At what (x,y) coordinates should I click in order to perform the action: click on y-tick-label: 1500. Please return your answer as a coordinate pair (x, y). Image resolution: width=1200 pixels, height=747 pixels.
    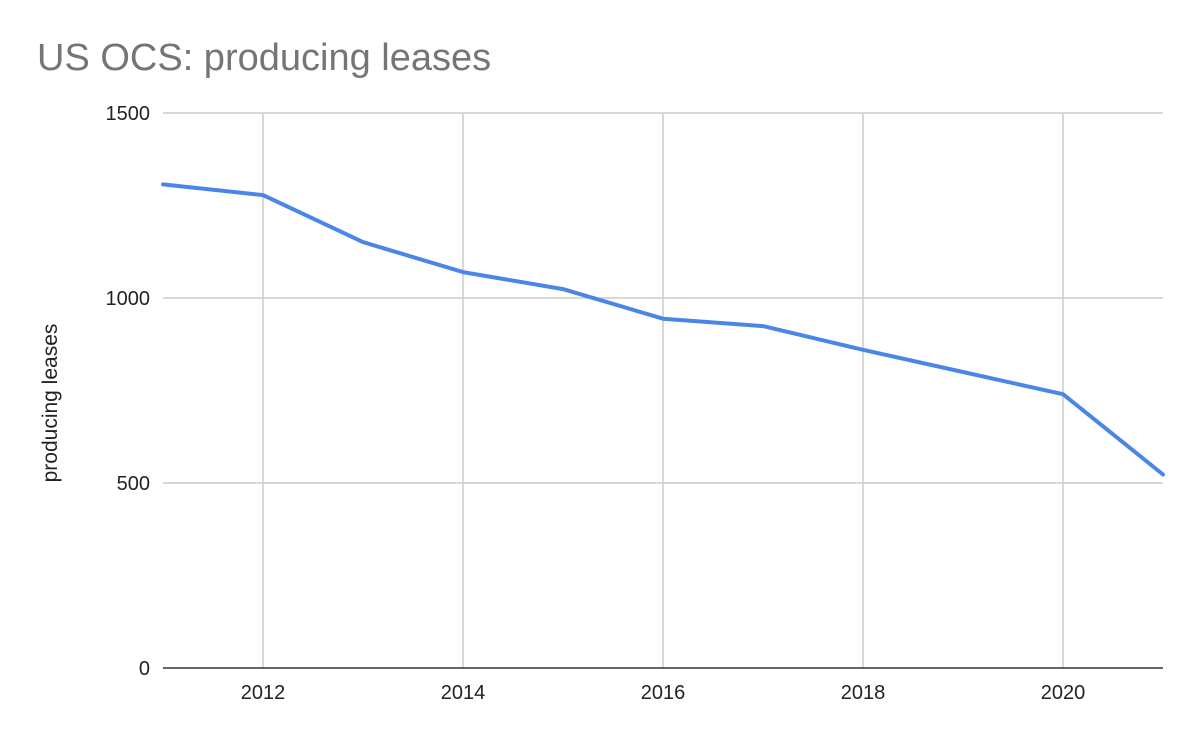
    Looking at the image, I should click on (128, 114).